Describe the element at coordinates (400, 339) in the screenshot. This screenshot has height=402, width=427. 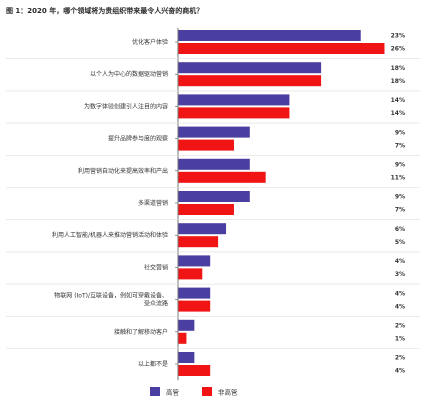
I see `value-label: 1%` at that location.